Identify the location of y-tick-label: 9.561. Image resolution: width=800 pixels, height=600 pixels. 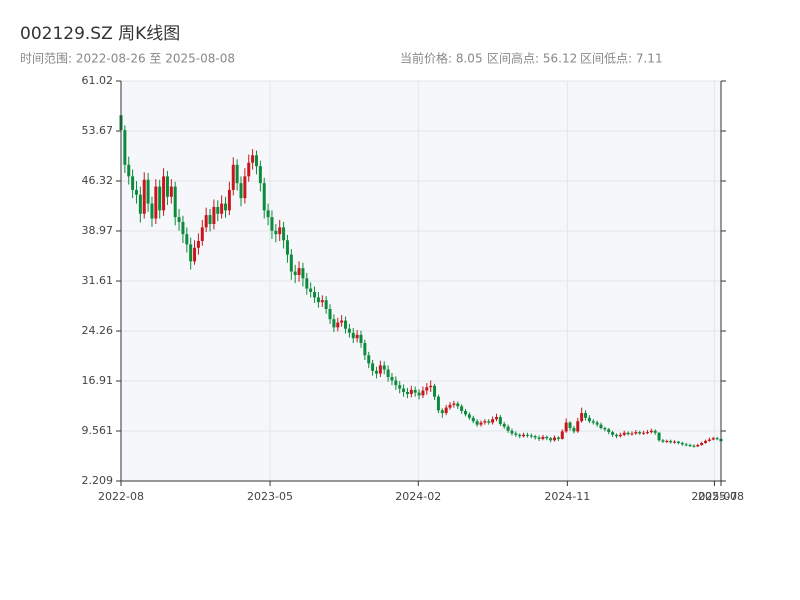
(98, 430).